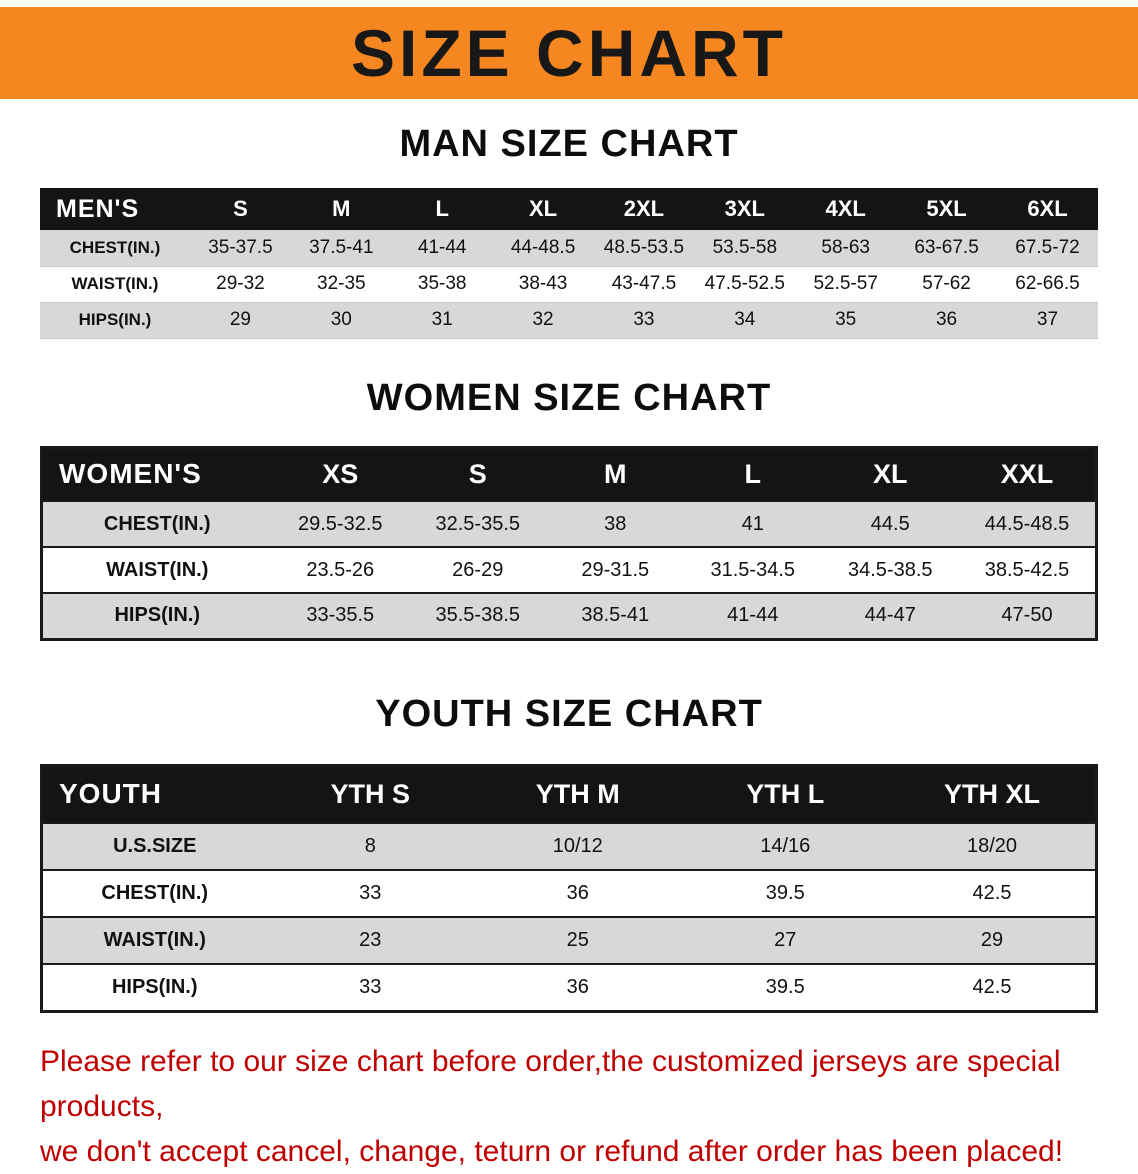 The height and width of the screenshot is (1174, 1138). What do you see at coordinates (846, 319) in the screenshot?
I see `size-value-cell: 35` at bounding box center [846, 319].